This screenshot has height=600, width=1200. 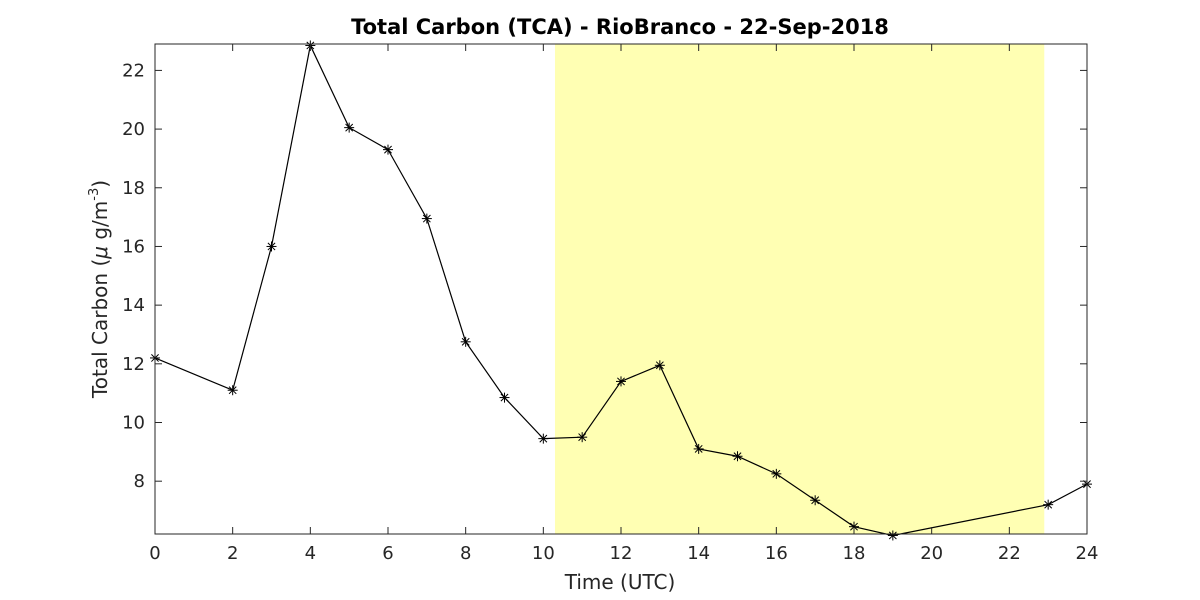 What do you see at coordinates (232, 553) in the screenshot?
I see `x-tick-label-2: 2` at bounding box center [232, 553].